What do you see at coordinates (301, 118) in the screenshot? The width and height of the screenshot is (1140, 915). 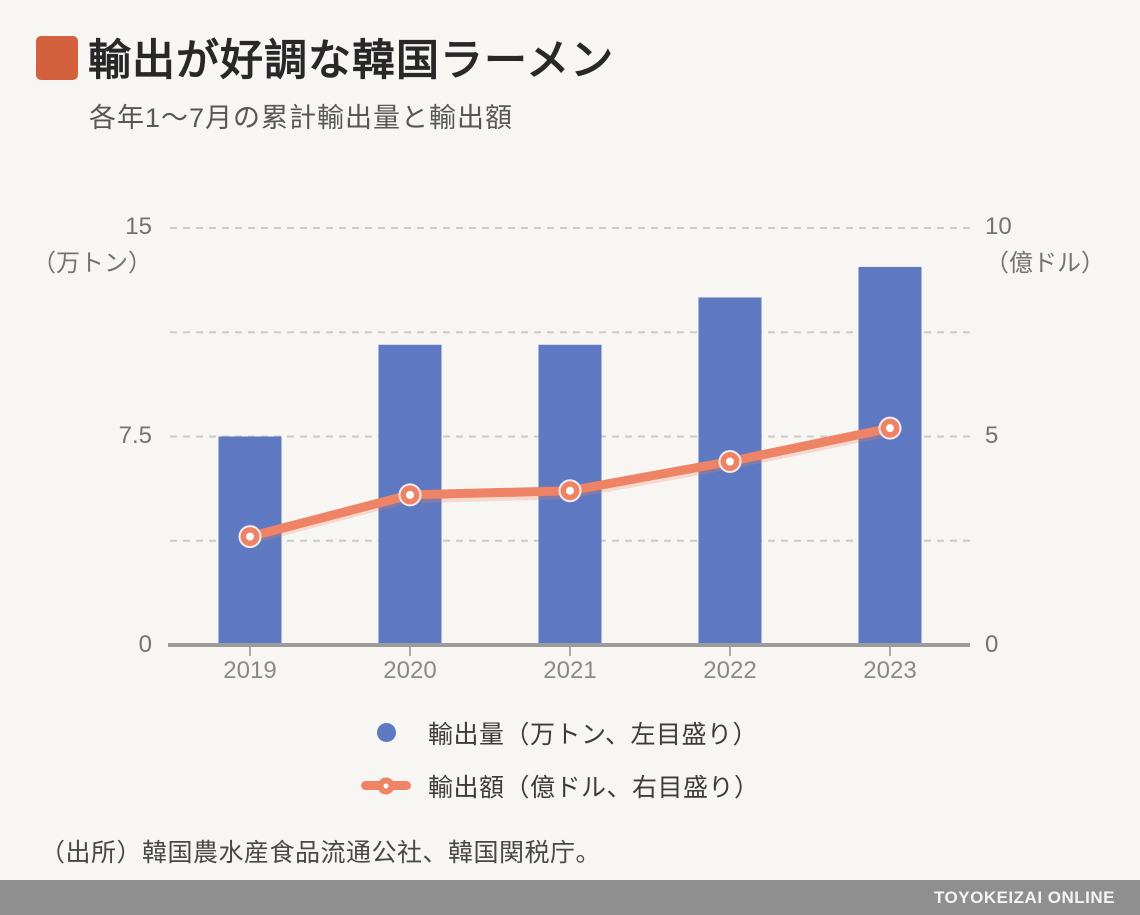 I see `chart-subtitle: 各年1〜7月の累計輸出量と輸出額` at bounding box center [301, 118].